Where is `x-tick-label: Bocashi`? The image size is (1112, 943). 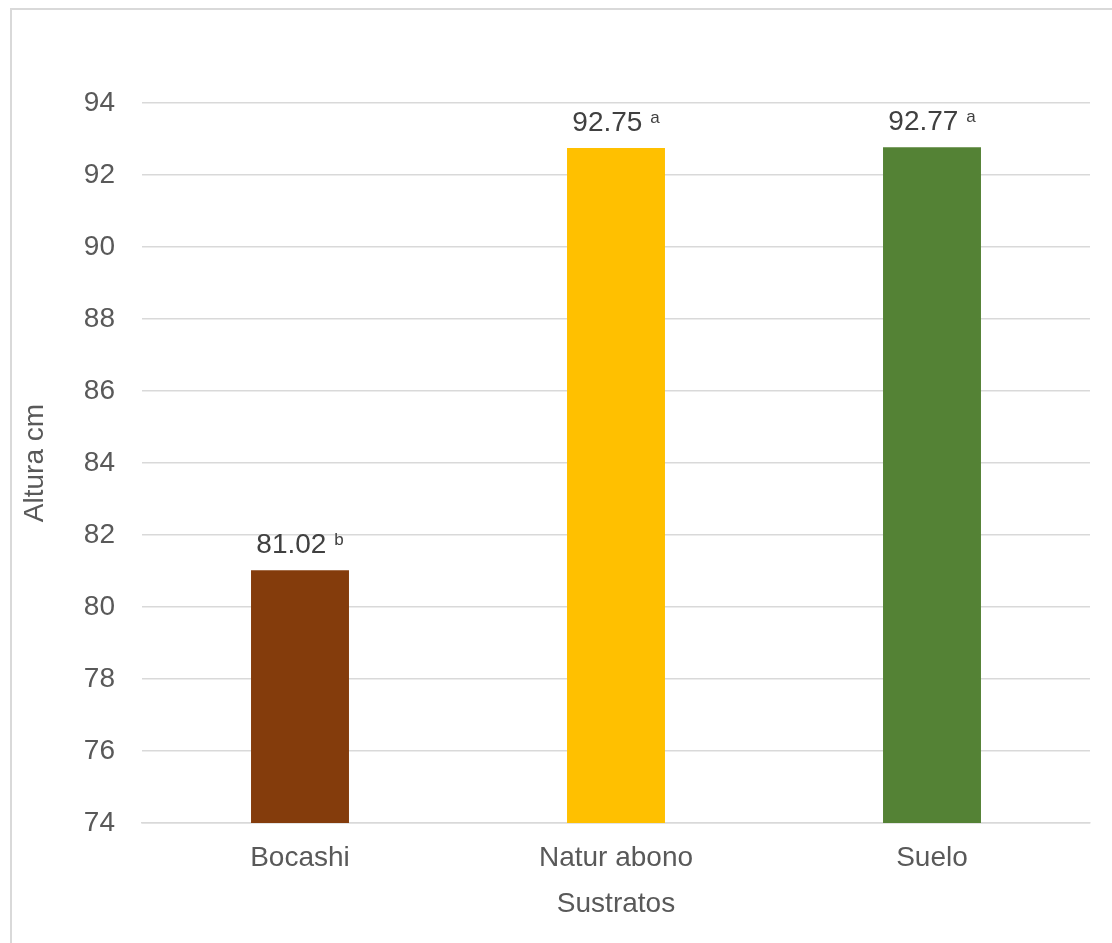 x-tick-label: Bocashi is located at coordinates (300, 856).